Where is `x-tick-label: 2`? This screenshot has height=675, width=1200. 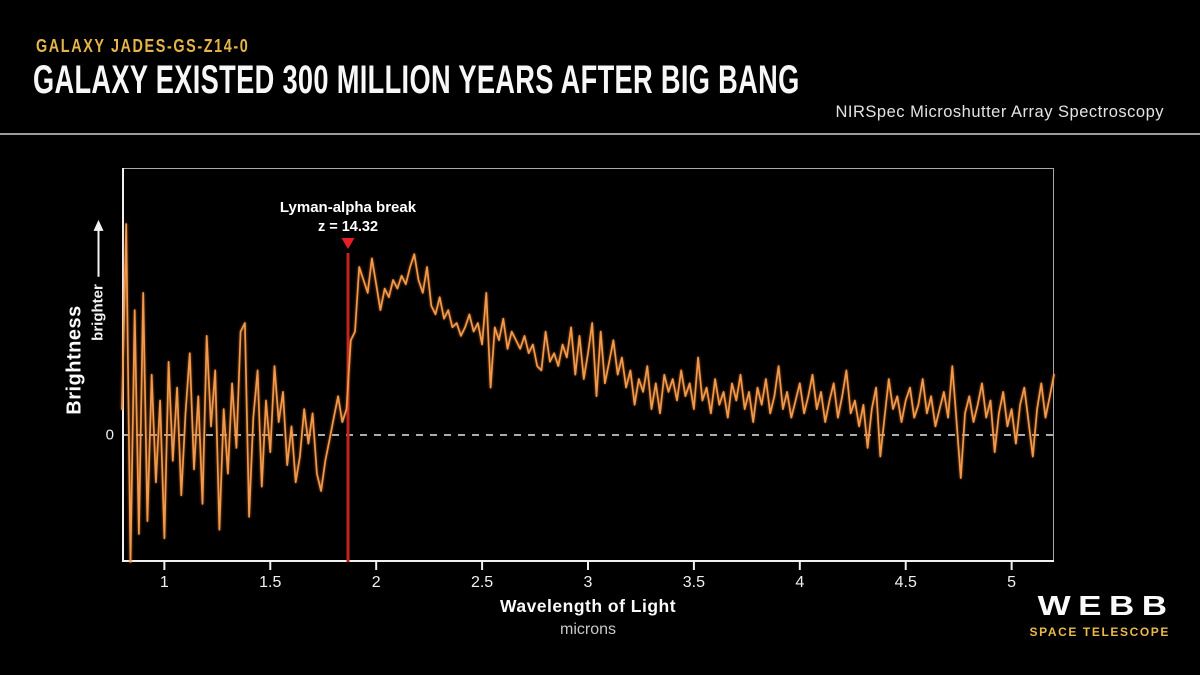 x-tick-label: 2 is located at coordinates (376, 582).